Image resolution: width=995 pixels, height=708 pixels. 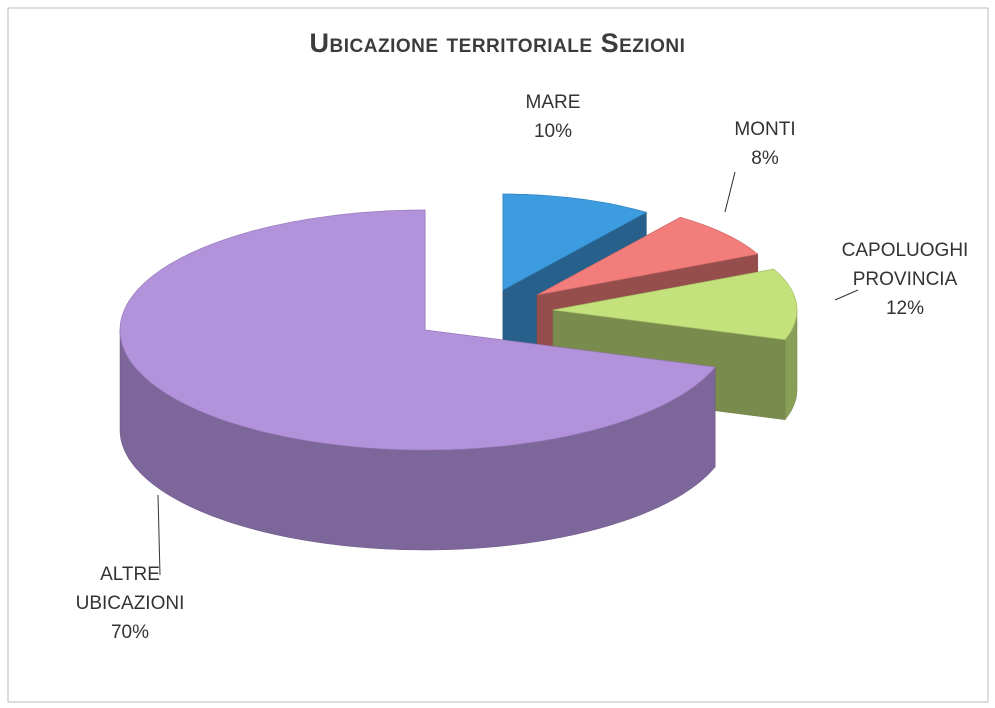 I want to click on slice-label: MONTI, so click(x=765, y=129).